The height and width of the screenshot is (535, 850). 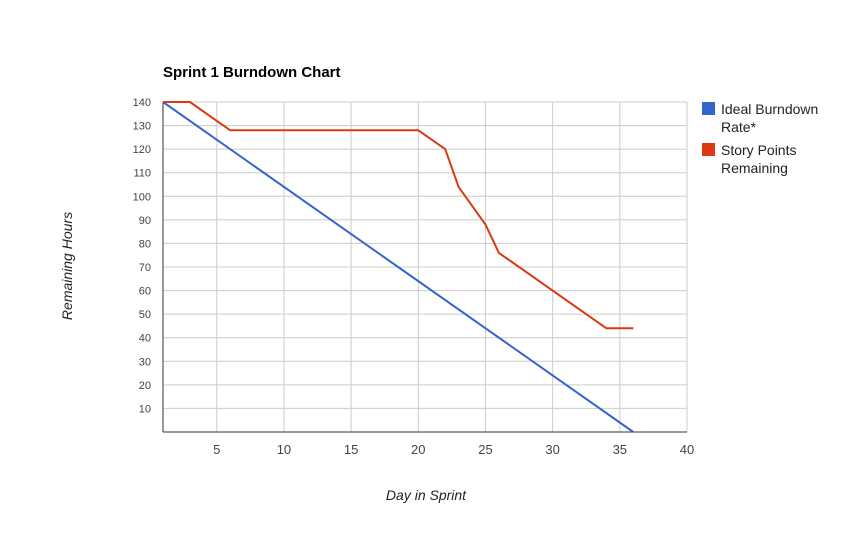 I want to click on y-tick-label: 140, so click(x=142, y=103).